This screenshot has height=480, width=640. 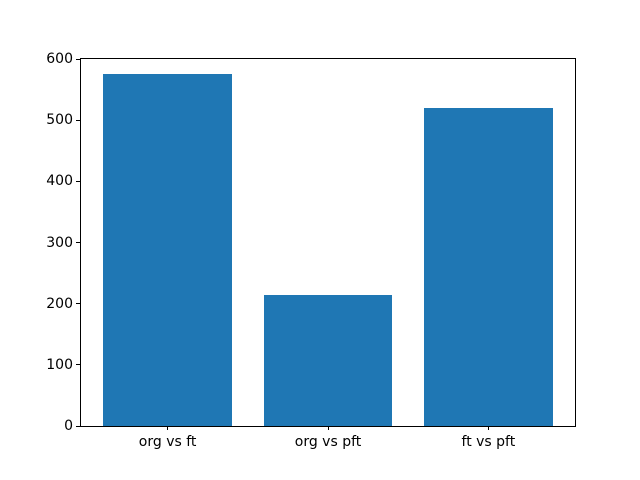 What do you see at coordinates (59, 181) in the screenshot?
I see `y-tick-label: 400` at bounding box center [59, 181].